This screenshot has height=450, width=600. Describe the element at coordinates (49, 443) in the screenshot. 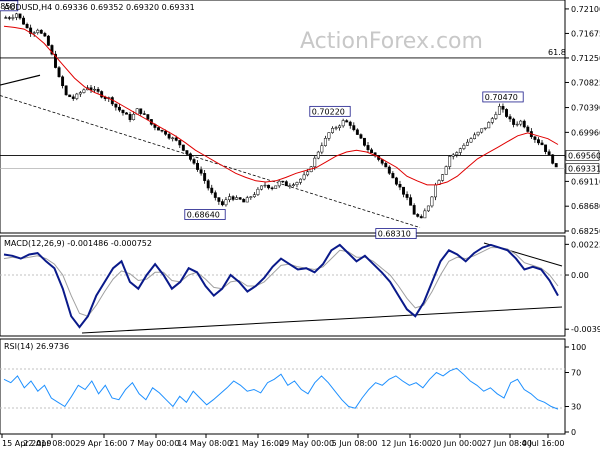

I see `x-tick-label: 22 Apr 08:00` at that location.